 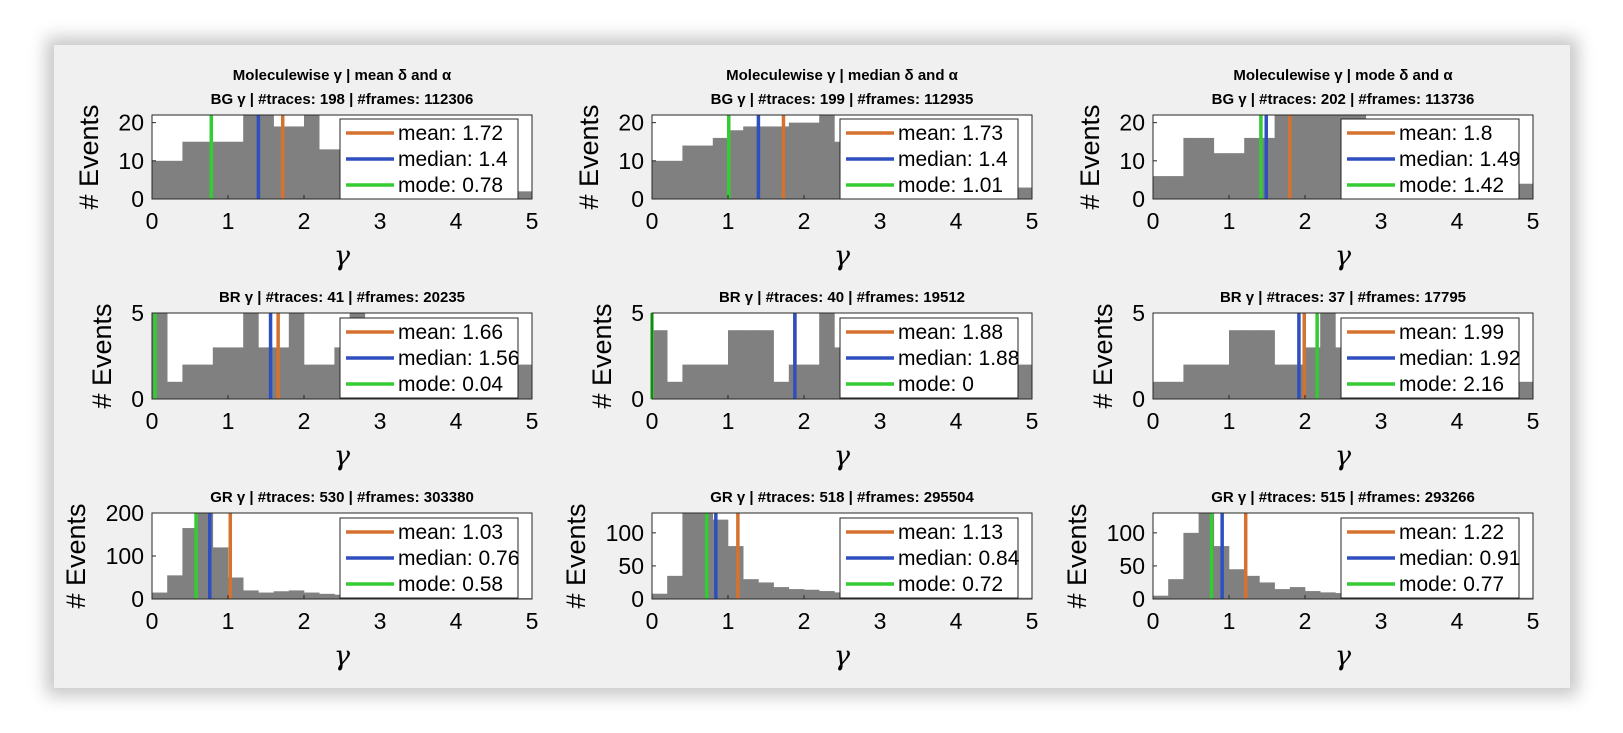 What do you see at coordinates (958, 358) in the screenshot?
I see `legend-entry-median: median: 1.88` at bounding box center [958, 358].